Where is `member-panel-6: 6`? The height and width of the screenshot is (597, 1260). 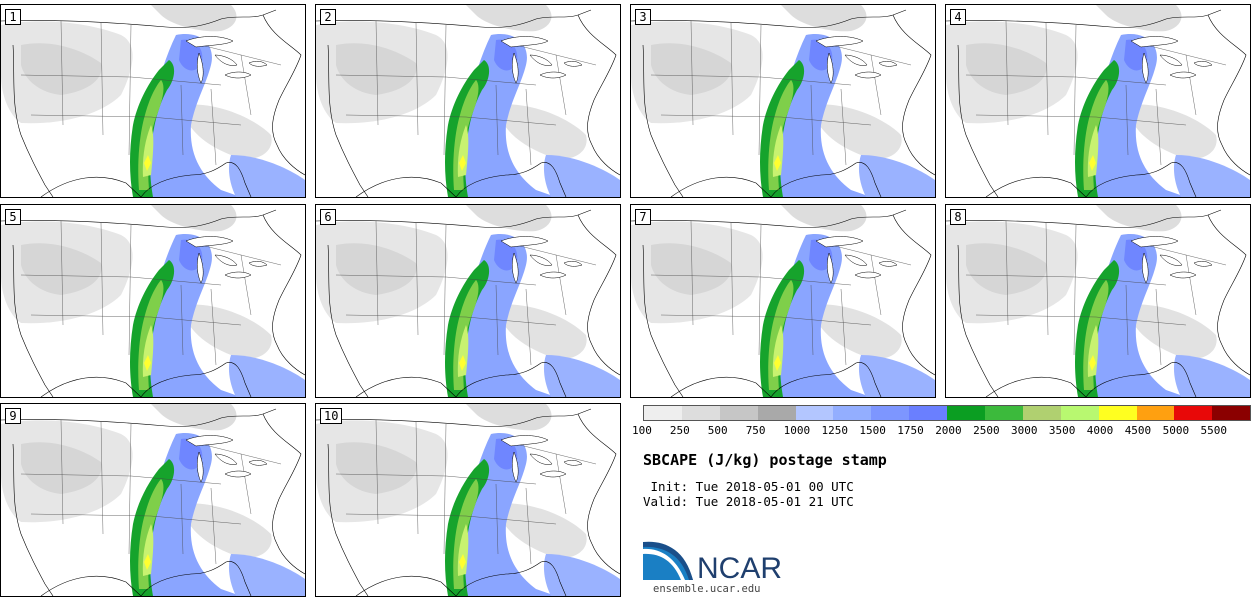
member-panel-6: 6 is located at coordinates (468, 301).